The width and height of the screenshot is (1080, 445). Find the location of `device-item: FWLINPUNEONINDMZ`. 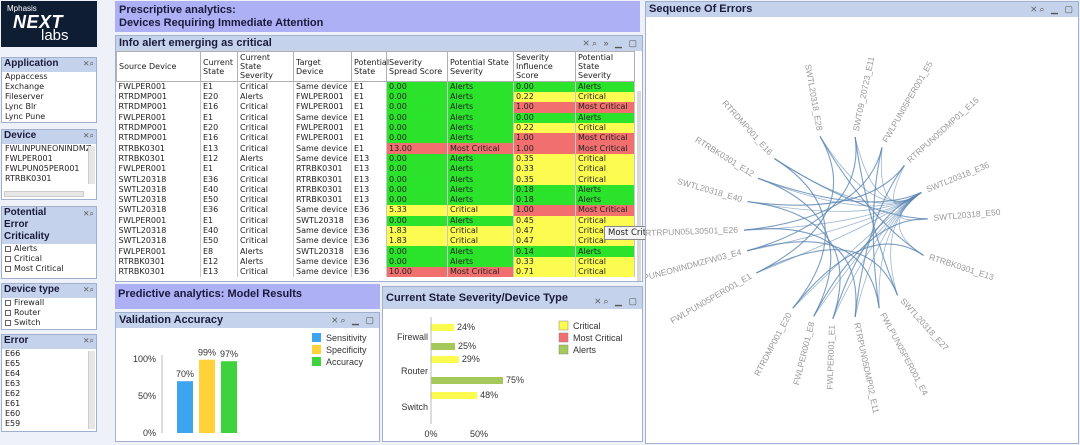

device-item: FWLINPUNEONINDMZ is located at coordinates (49, 149).